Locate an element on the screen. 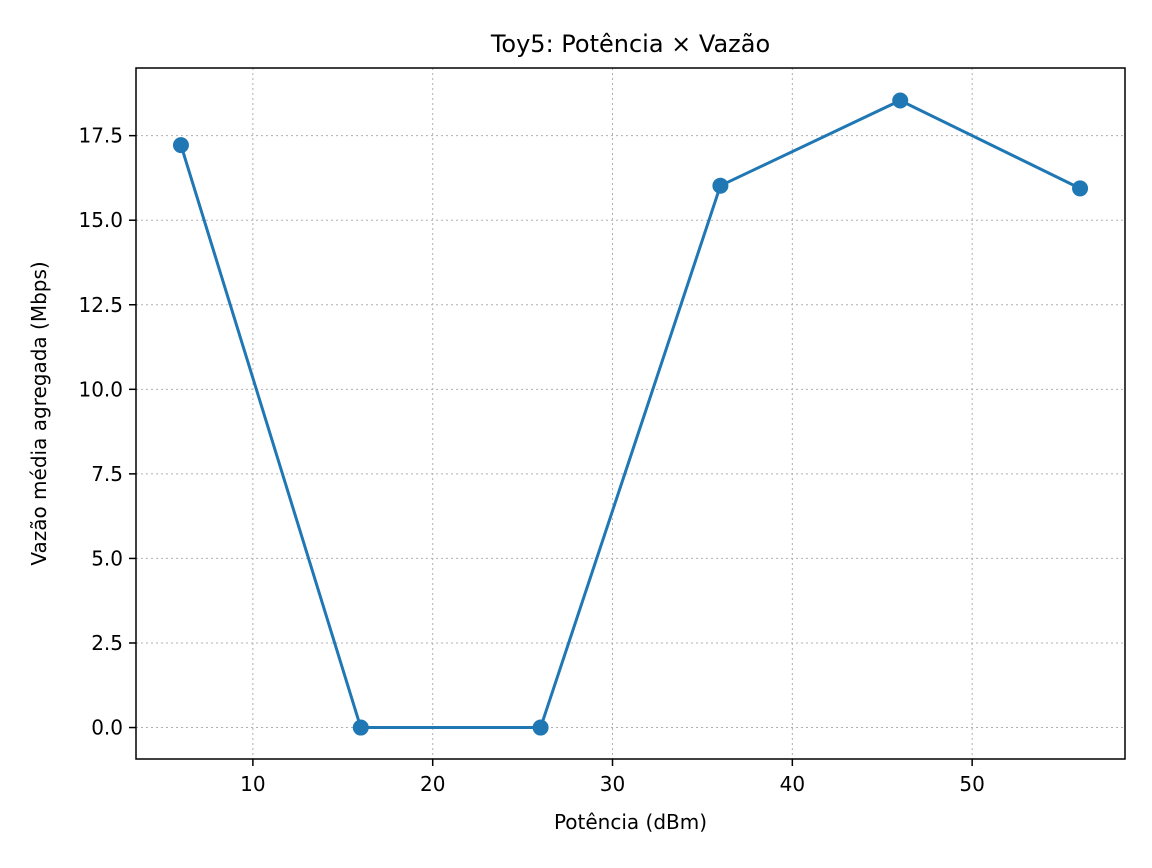  y-tick-label: 2.5 is located at coordinates (107, 643).